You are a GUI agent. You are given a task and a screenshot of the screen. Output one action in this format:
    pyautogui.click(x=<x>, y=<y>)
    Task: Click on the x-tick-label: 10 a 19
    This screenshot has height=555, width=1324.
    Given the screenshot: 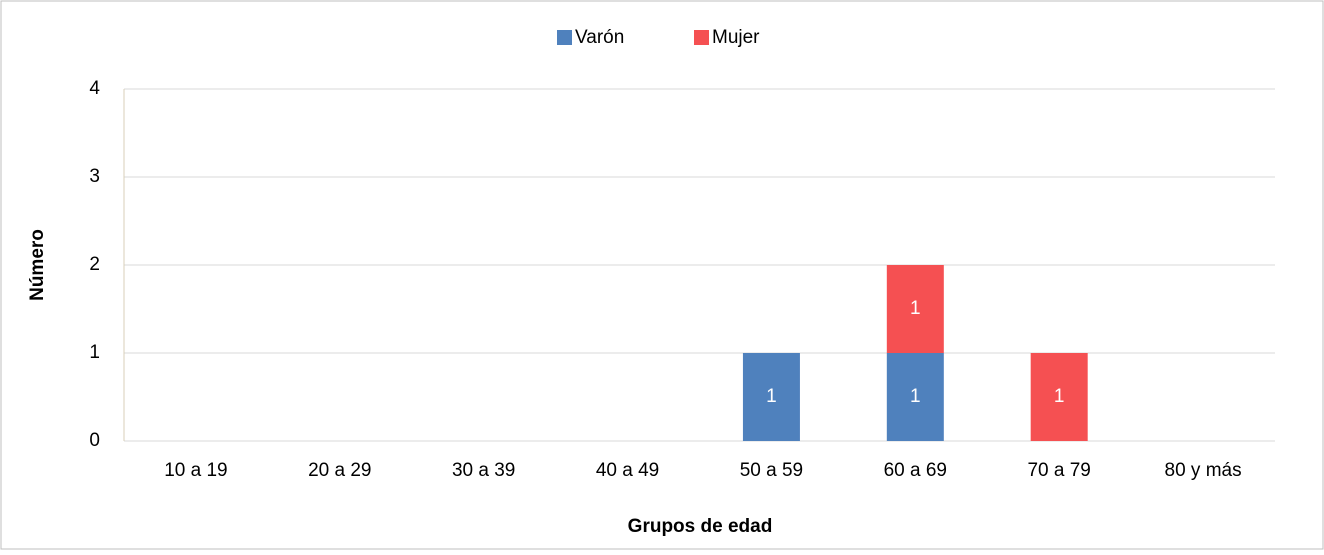 What is the action you would take?
    pyautogui.click(x=195, y=470)
    